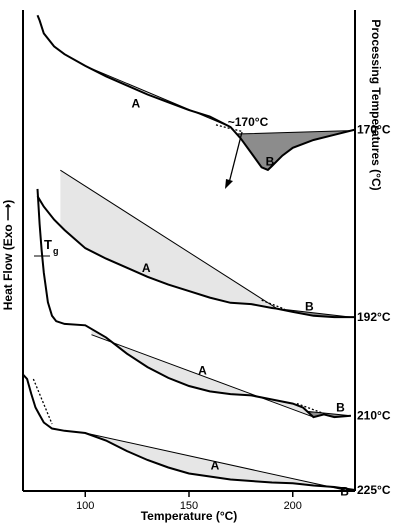 The image size is (415, 526). I want to click on right-axis-title: Processing Temperatures (°C), so click(376, 104).